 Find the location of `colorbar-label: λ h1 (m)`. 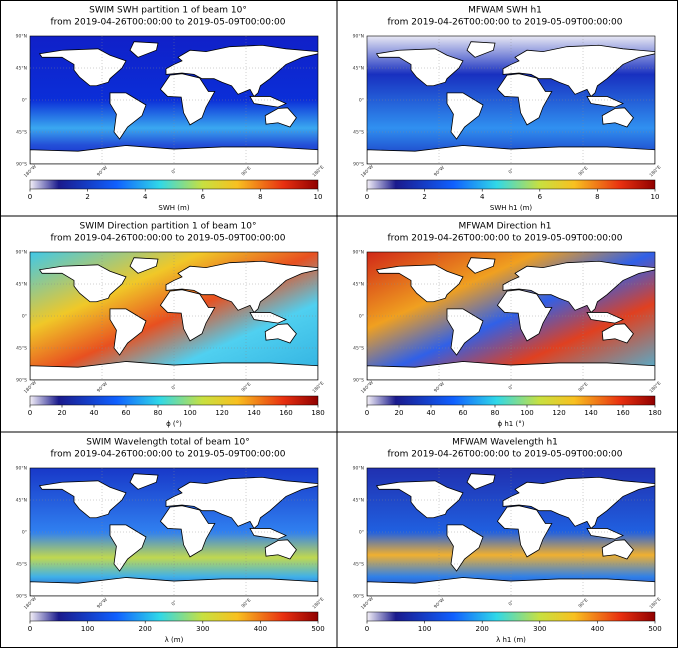

colorbar-label: λ h1 (m) is located at coordinates (511, 640).